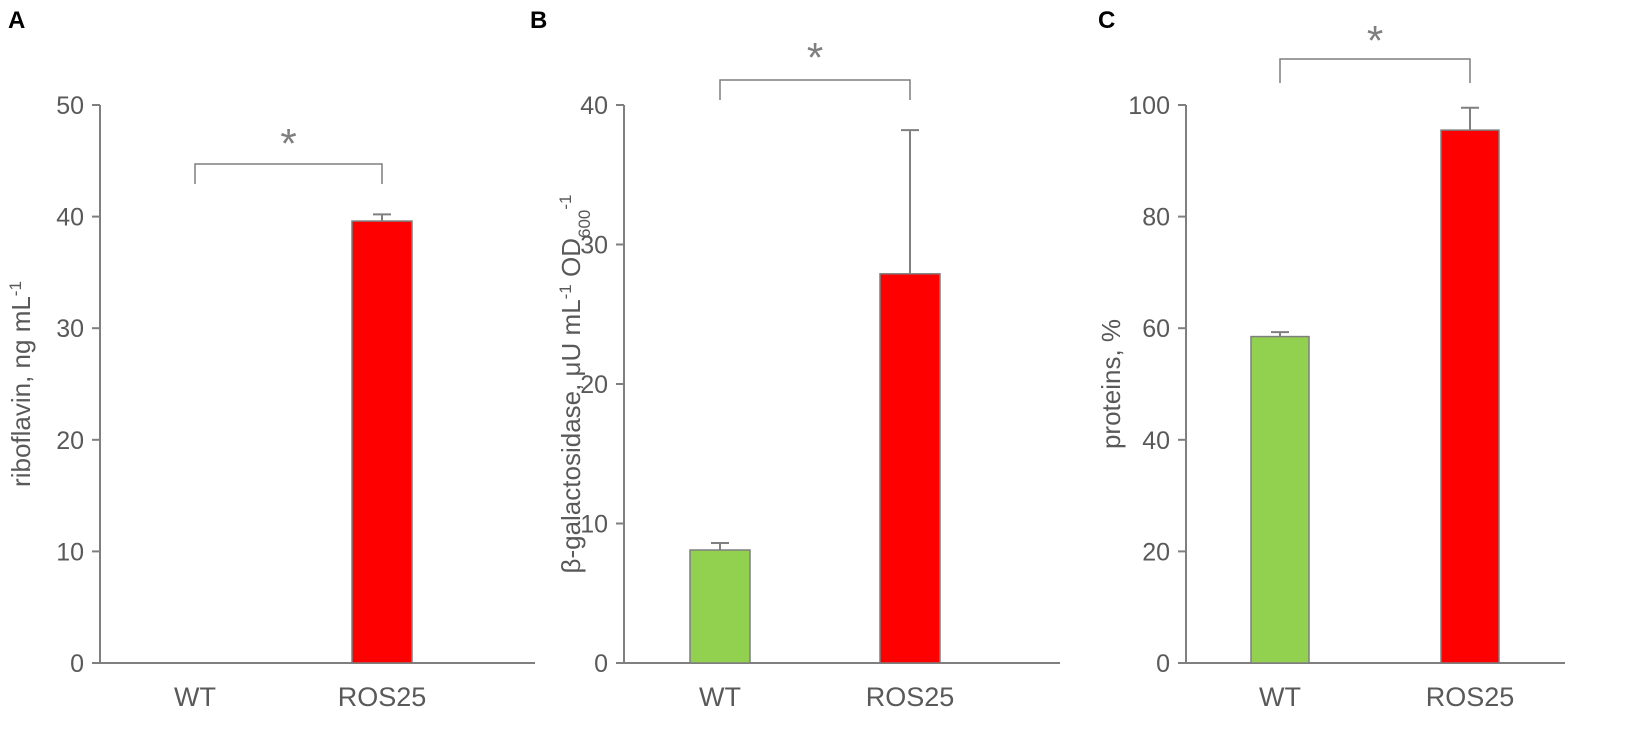 This screenshot has width=1650, height=755. Describe the element at coordinates (1106, 20) in the screenshot. I see `panel-label: C` at that location.